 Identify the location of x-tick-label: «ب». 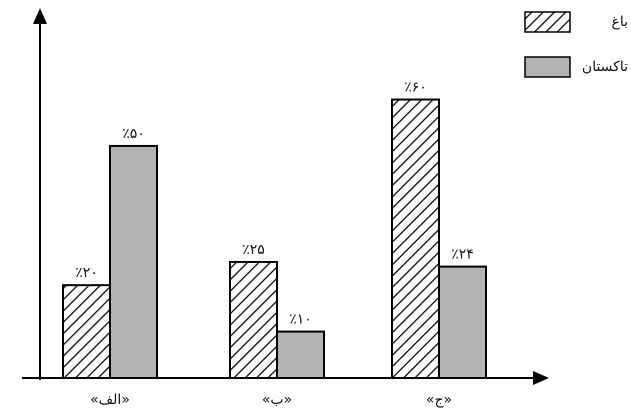
(277, 400).